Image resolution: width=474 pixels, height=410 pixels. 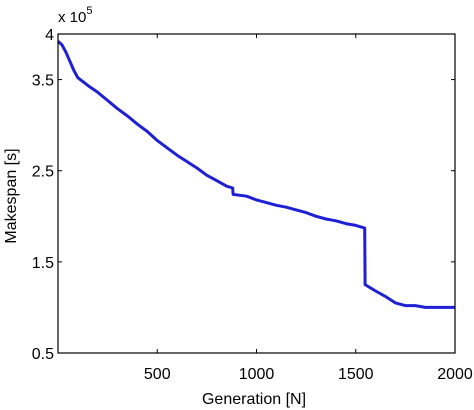 What do you see at coordinates (89, 11) in the screenshot?
I see `y-axis-multiplier-exponent: 5` at bounding box center [89, 11].